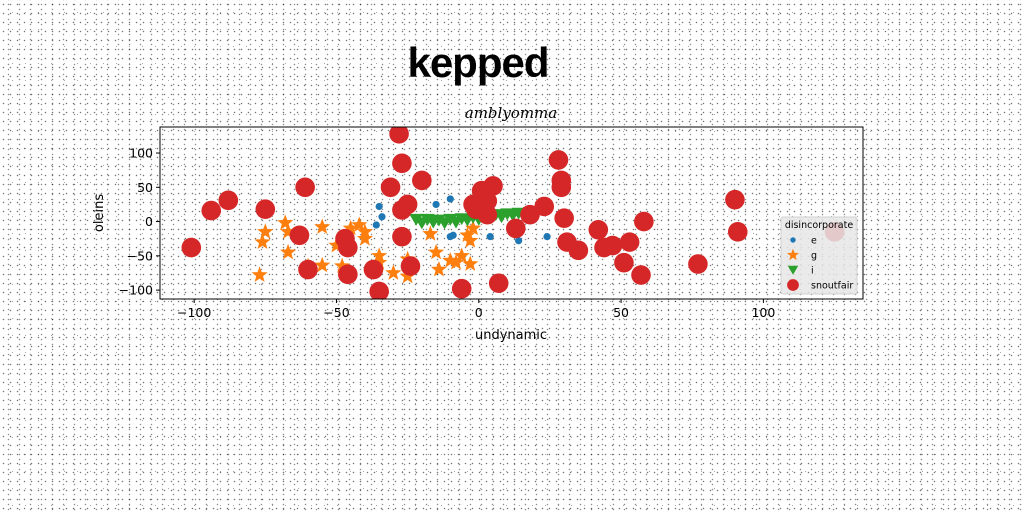 Image resolution: width=1024 pixels, height=512 pixels. What do you see at coordinates (814, 241) in the screenshot?
I see `legend-label: e` at bounding box center [814, 241].